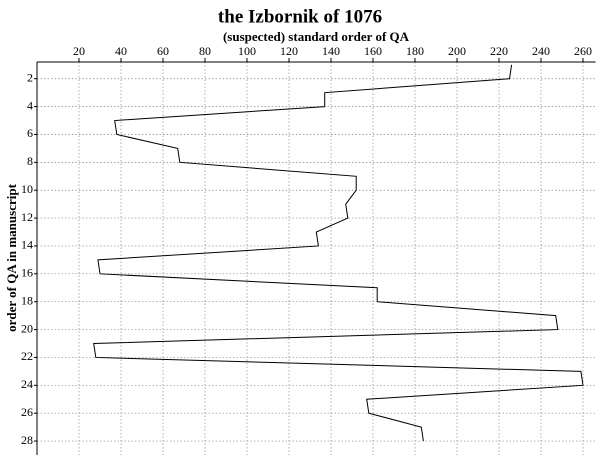 The width and height of the screenshot is (596, 455). Describe the element at coordinates (27, 273) in the screenshot. I see `y-tick-label: 16` at that location.